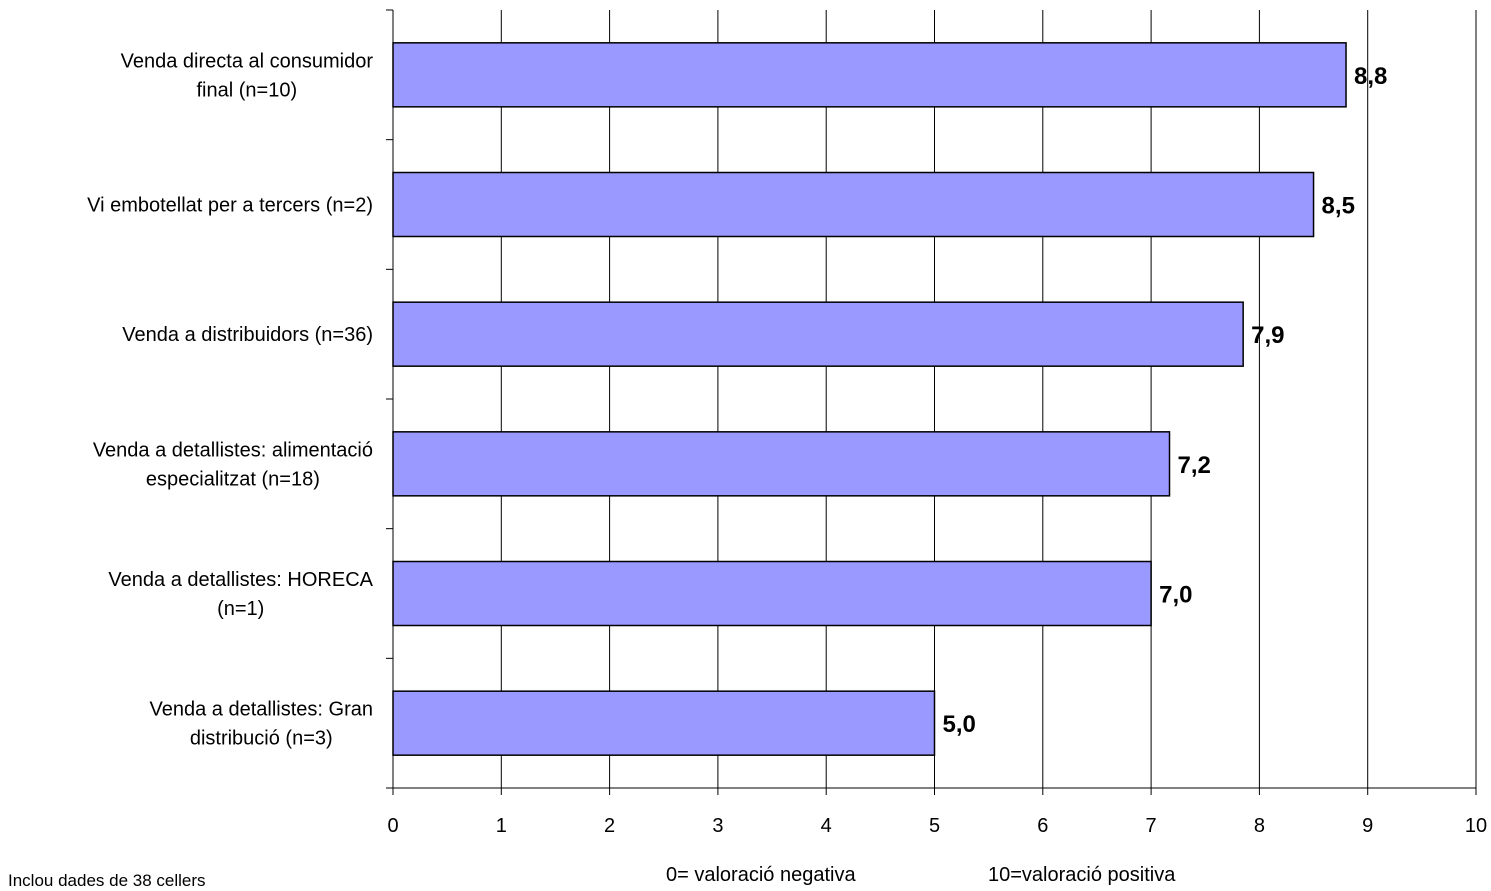 Image resolution: width=1491 pixels, height=891 pixels. What do you see at coordinates (1042, 826) in the screenshot?
I see `x-tick-label: 6` at bounding box center [1042, 826].